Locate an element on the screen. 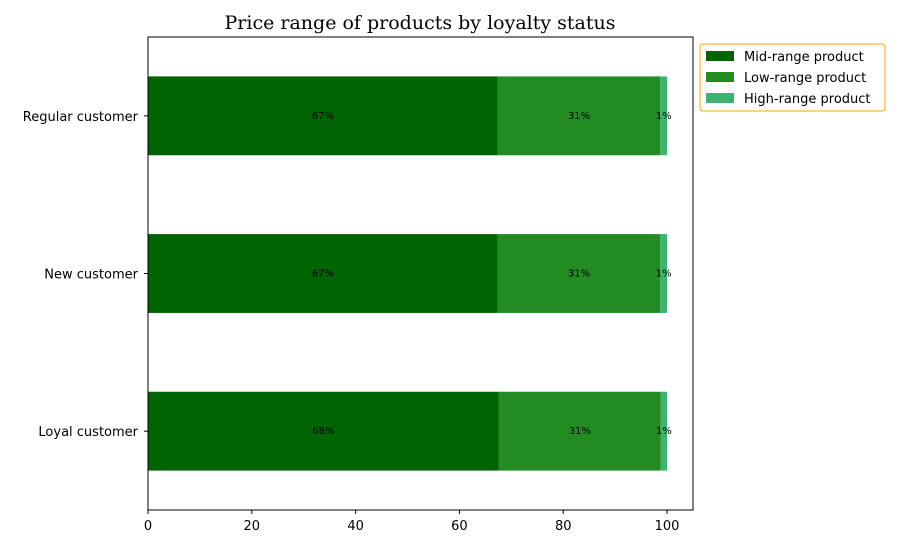  legend-entry: High-range product is located at coordinates (807, 99).